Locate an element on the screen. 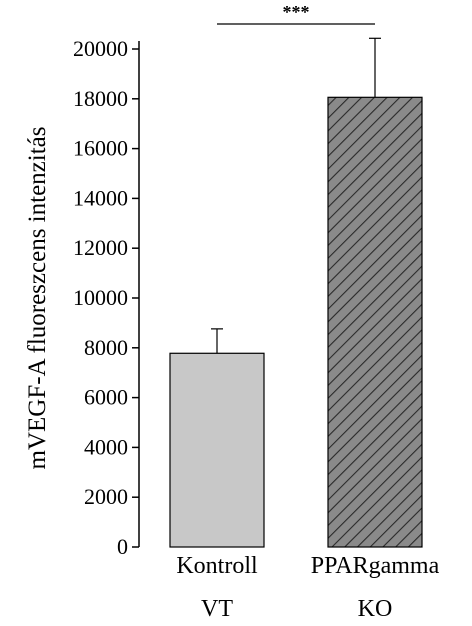 This screenshot has width=472, height=626. y-tick-label: 16000 is located at coordinates (100, 148).